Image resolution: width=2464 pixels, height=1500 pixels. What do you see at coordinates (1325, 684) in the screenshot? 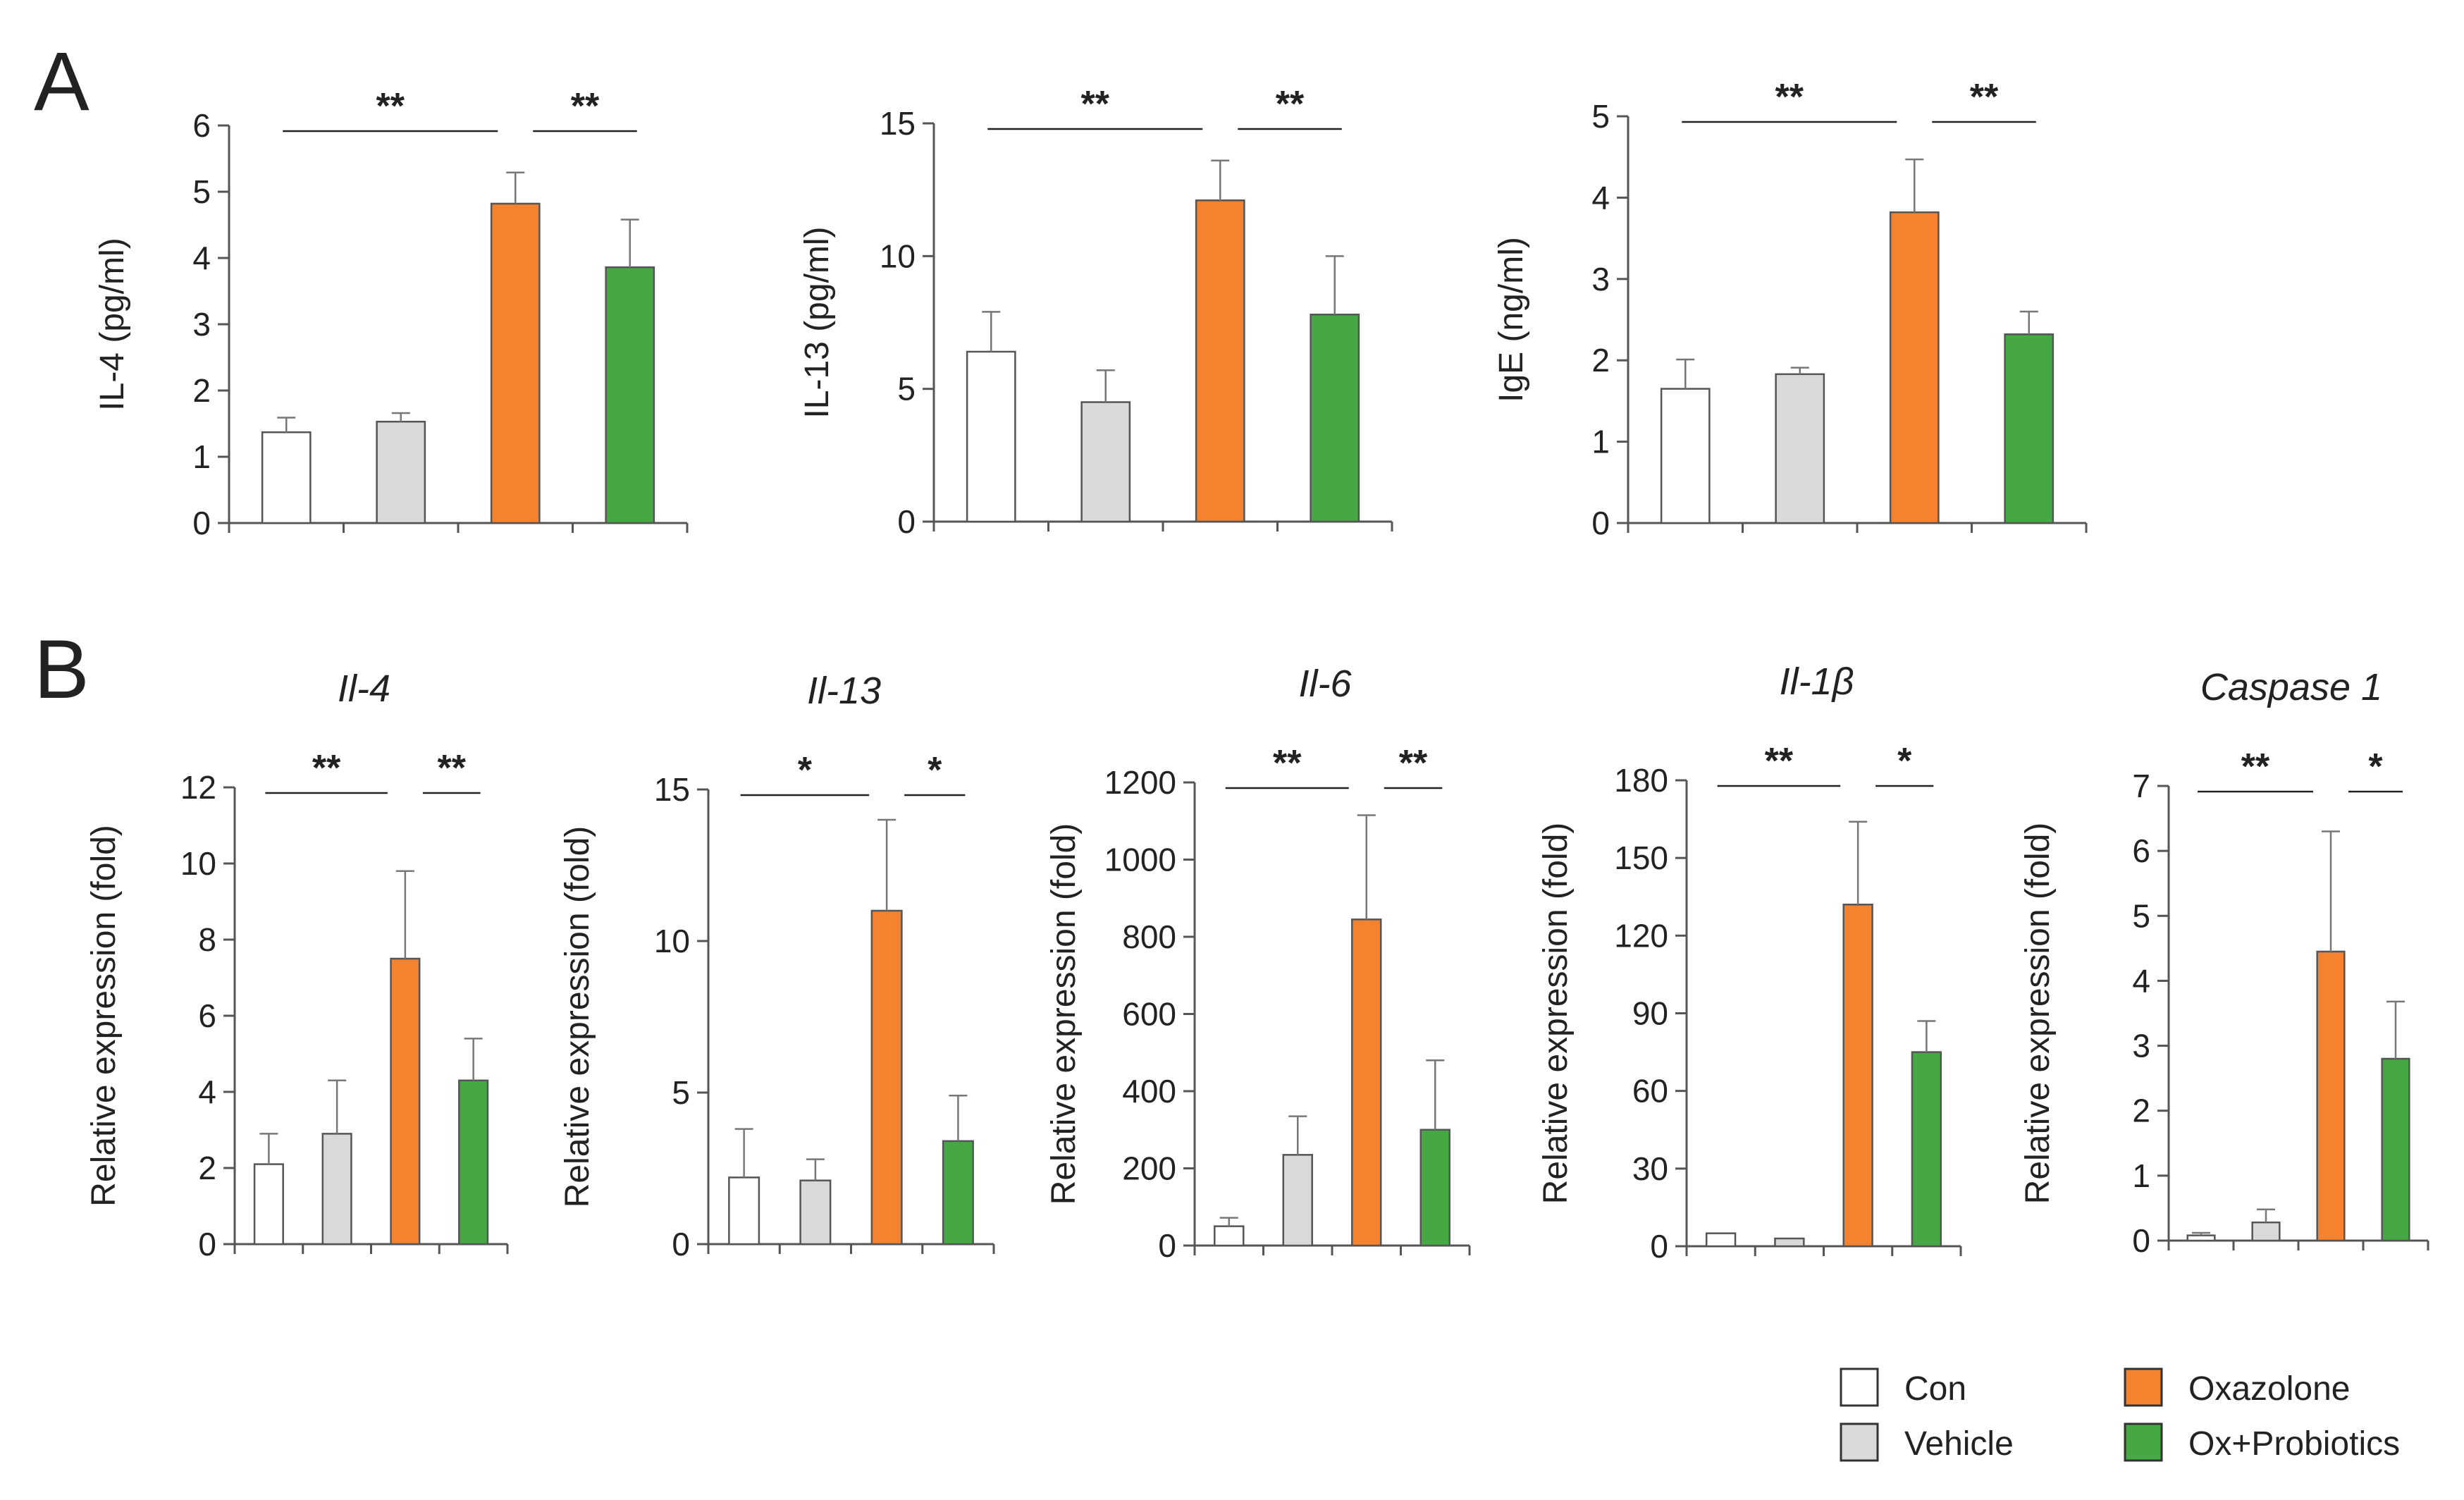
I see `chart-title: Il-6` at bounding box center [1325, 684].